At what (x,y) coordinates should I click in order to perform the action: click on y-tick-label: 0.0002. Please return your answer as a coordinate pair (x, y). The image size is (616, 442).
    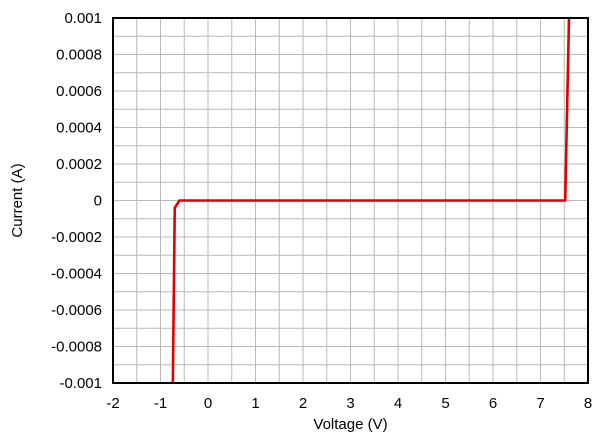
    Looking at the image, I should click on (79, 164).